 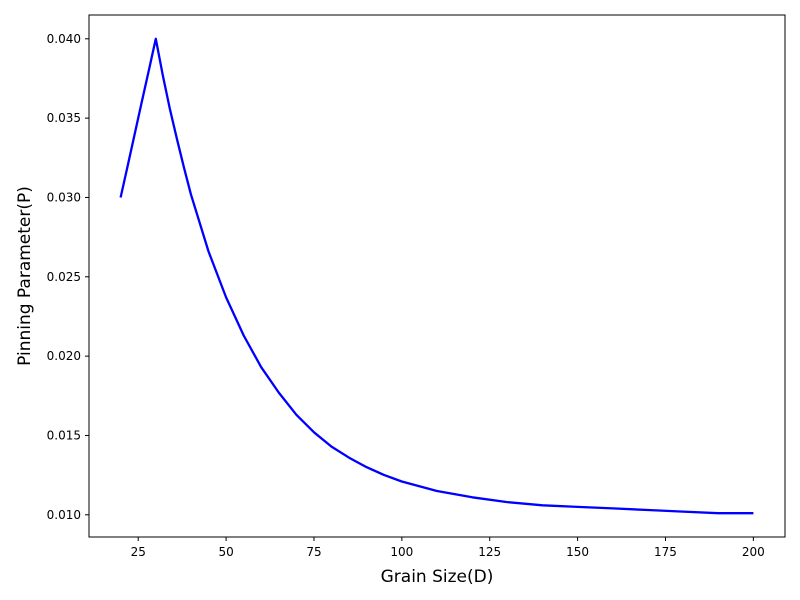 What do you see at coordinates (577, 552) in the screenshot?
I see `x-tick-label: 150` at bounding box center [577, 552].